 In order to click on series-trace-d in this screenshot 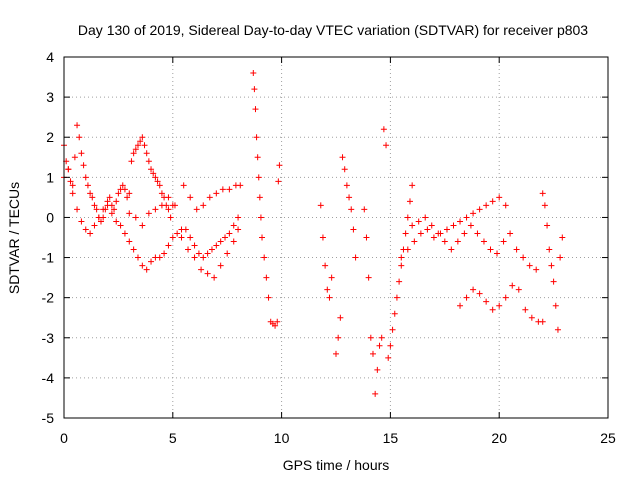, I will do `click(212, 197)`.